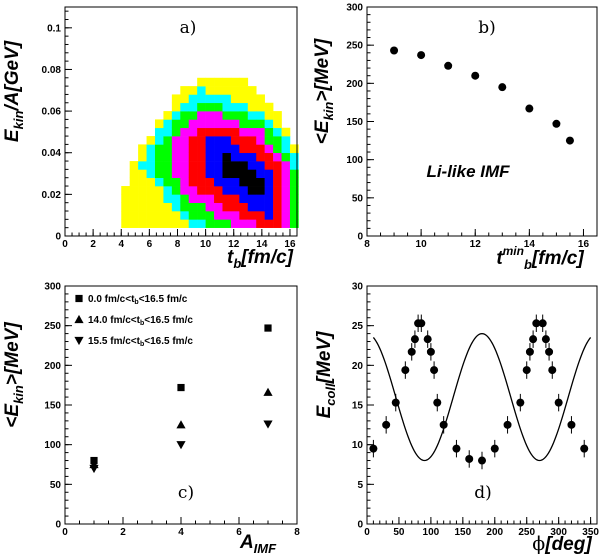  Describe the element at coordinates (324, 91) in the screenshot. I see `y-axis-label: <Ekin>[MeV]` at that location.